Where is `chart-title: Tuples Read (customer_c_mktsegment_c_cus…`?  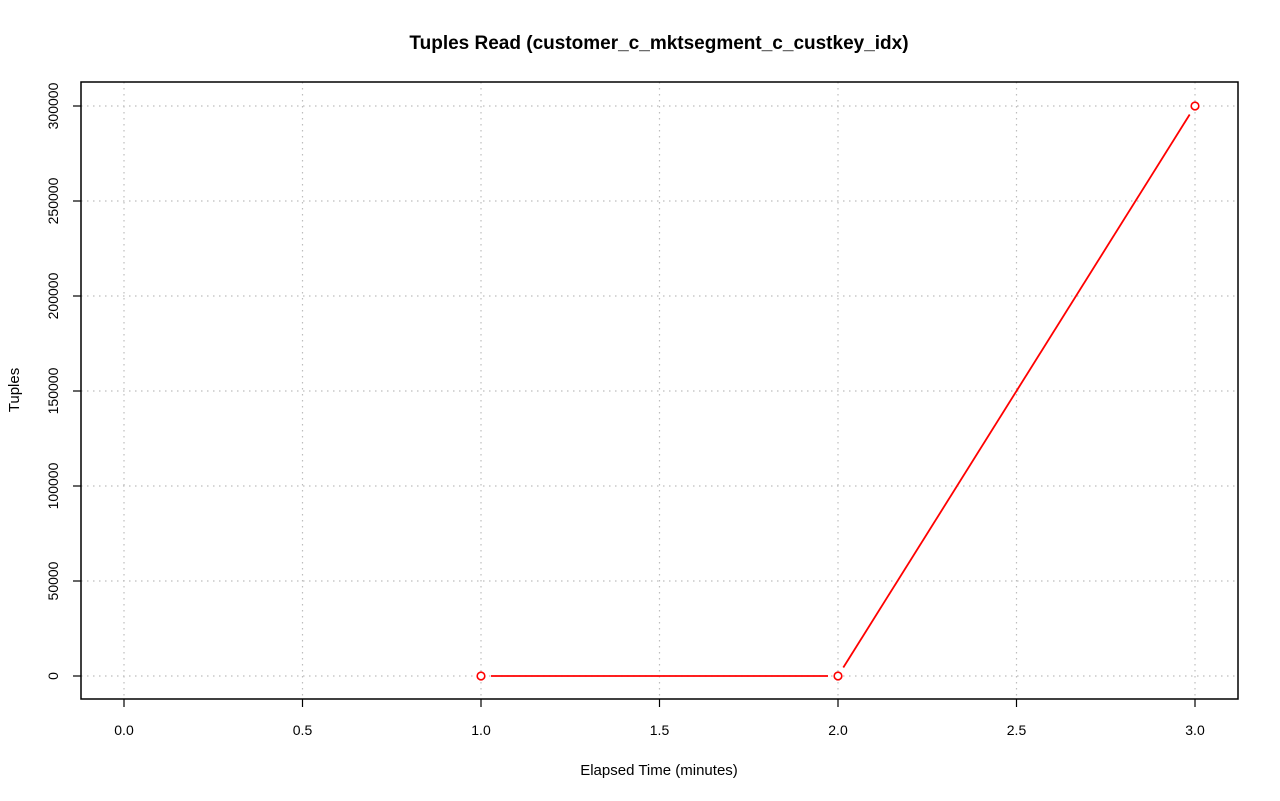
chart-title: Tuples Read (customer_c_mktsegment_c_cus… is located at coordinates (658, 43).